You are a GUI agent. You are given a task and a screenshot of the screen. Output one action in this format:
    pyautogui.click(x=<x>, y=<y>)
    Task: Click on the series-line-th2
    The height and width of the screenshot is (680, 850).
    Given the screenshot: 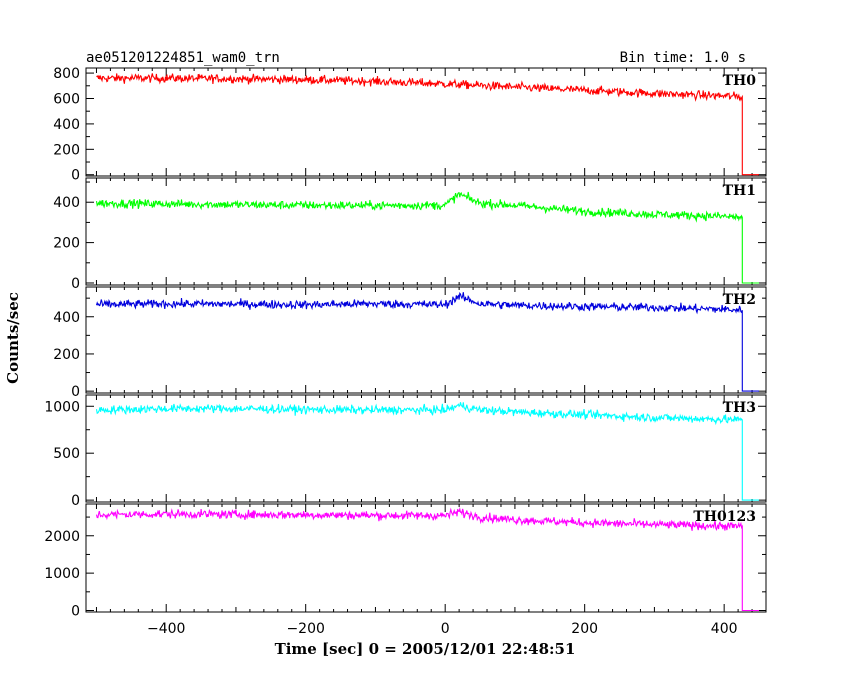 What is the action you would take?
    pyautogui.click(x=427, y=341)
    